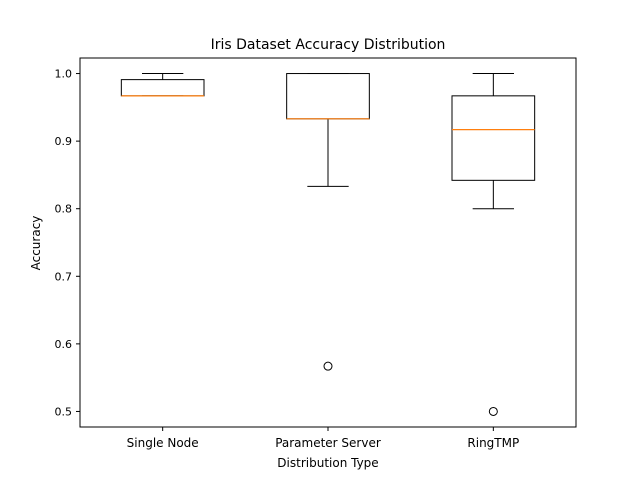 The image size is (640, 480). What do you see at coordinates (64, 276) in the screenshot?
I see `y-tick-label: 0.7` at bounding box center [64, 276].